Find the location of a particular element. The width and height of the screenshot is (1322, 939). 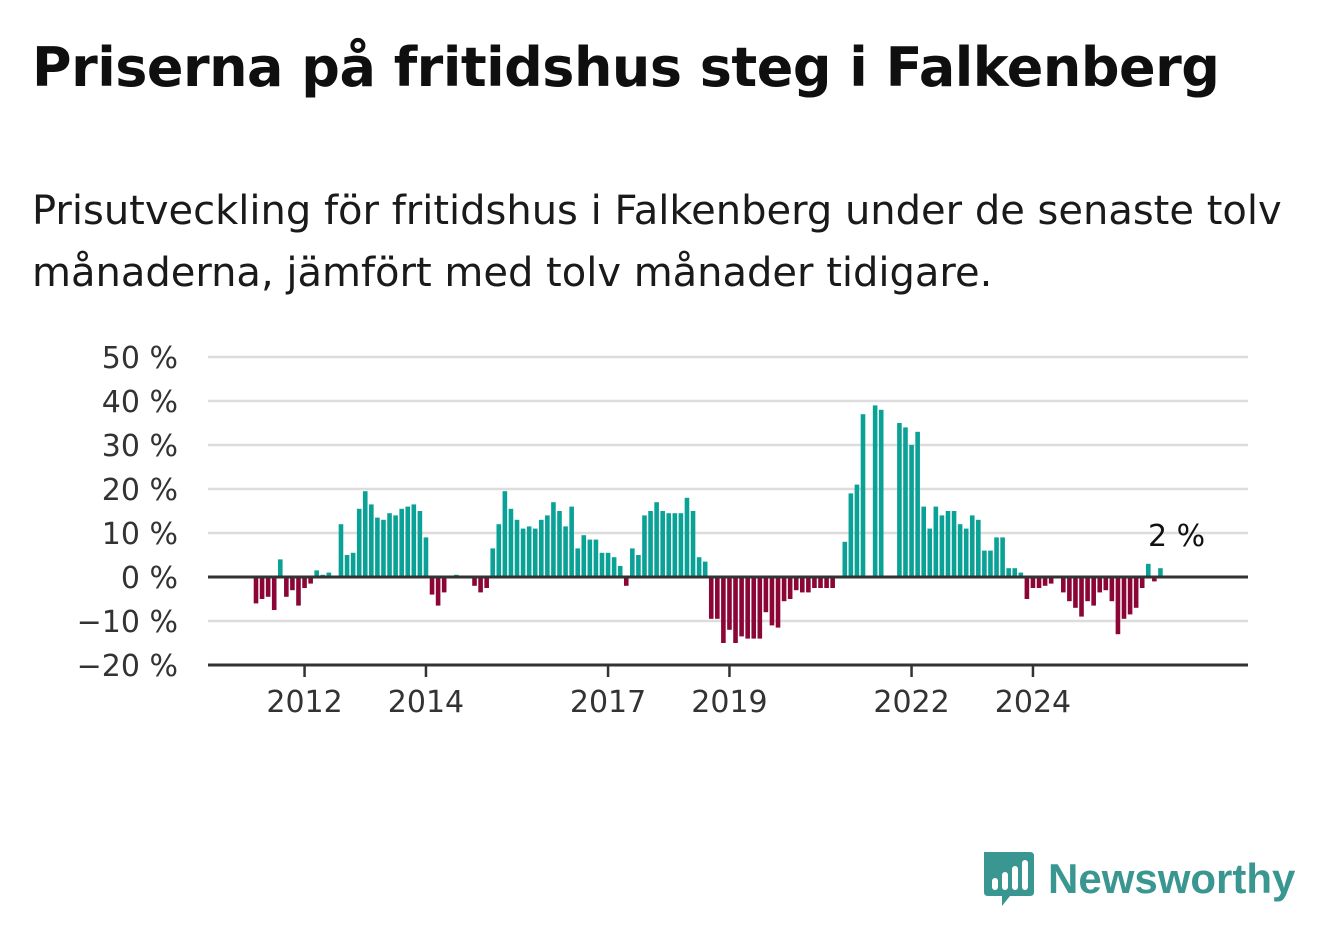

x-tick-label: 2022 is located at coordinates (911, 702).